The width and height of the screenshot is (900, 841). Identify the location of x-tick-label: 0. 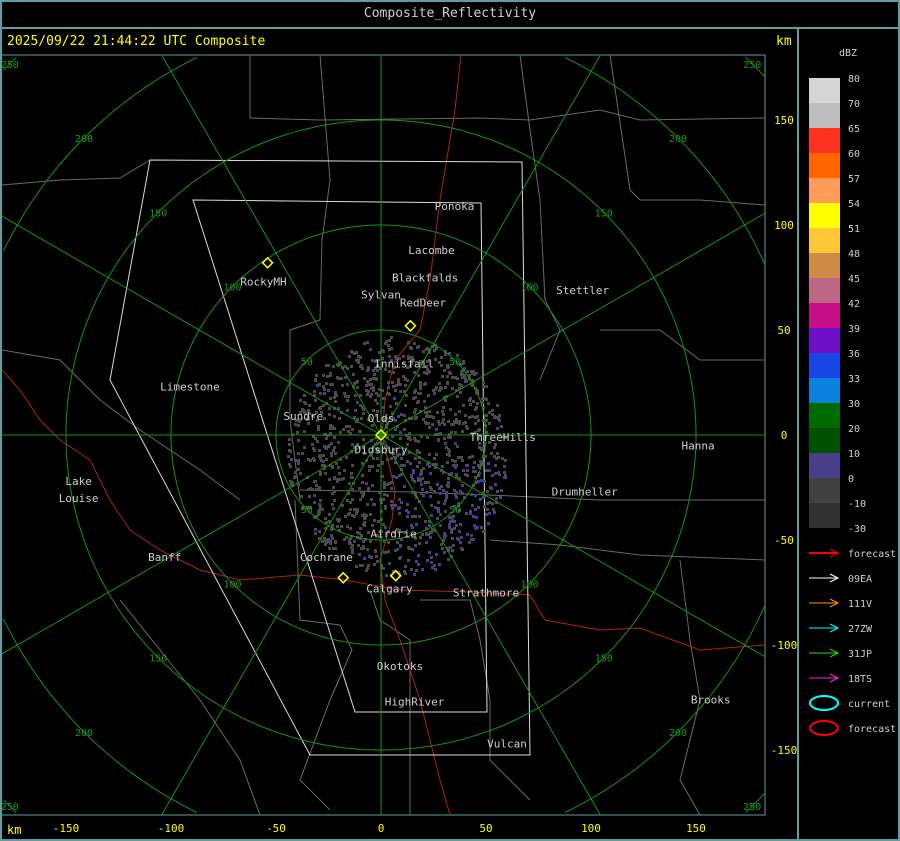
(381, 828).